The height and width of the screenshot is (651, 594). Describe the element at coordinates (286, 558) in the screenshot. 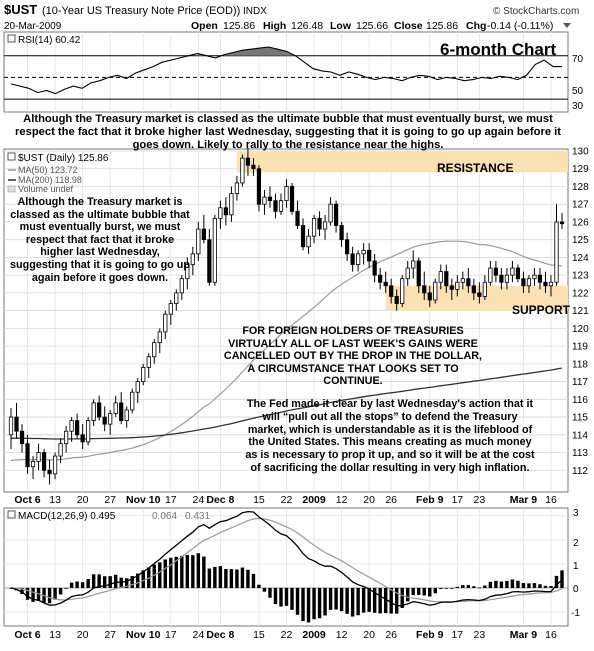

I see `macd-line` at that location.